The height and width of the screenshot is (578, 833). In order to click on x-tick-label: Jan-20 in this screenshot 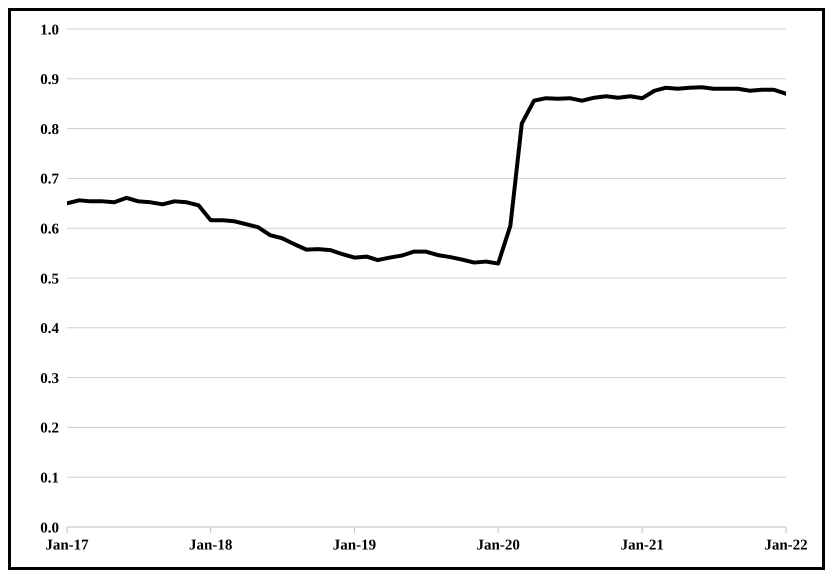, I will do `click(498, 546)`.